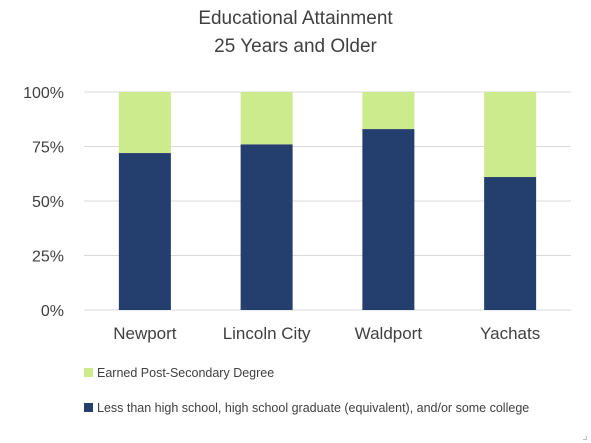  I want to click on x-category-label: Waldport, so click(389, 333).